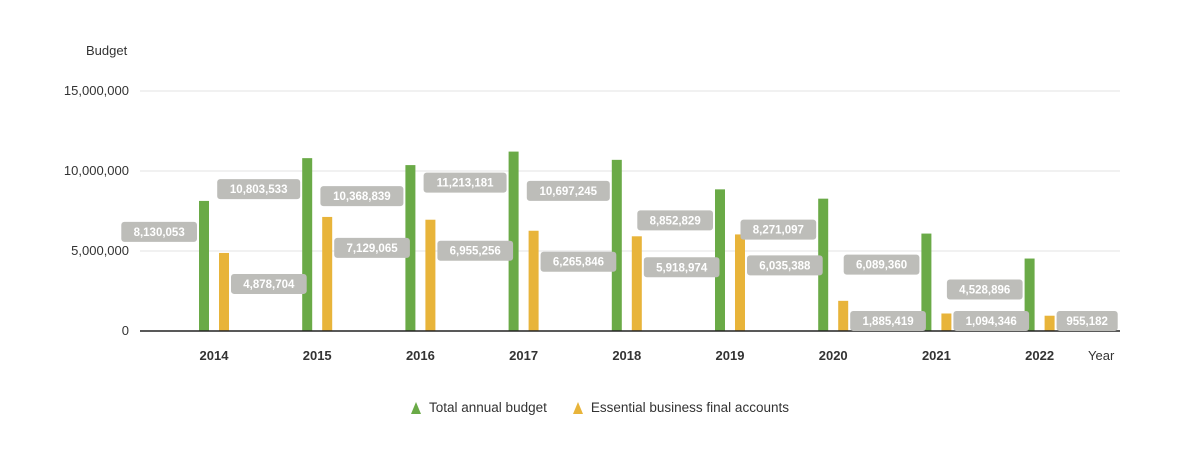 The width and height of the screenshot is (1200, 460). Describe the element at coordinates (1039, 355) in the screenshot. I see `x-tick-label: 2022` at that location.